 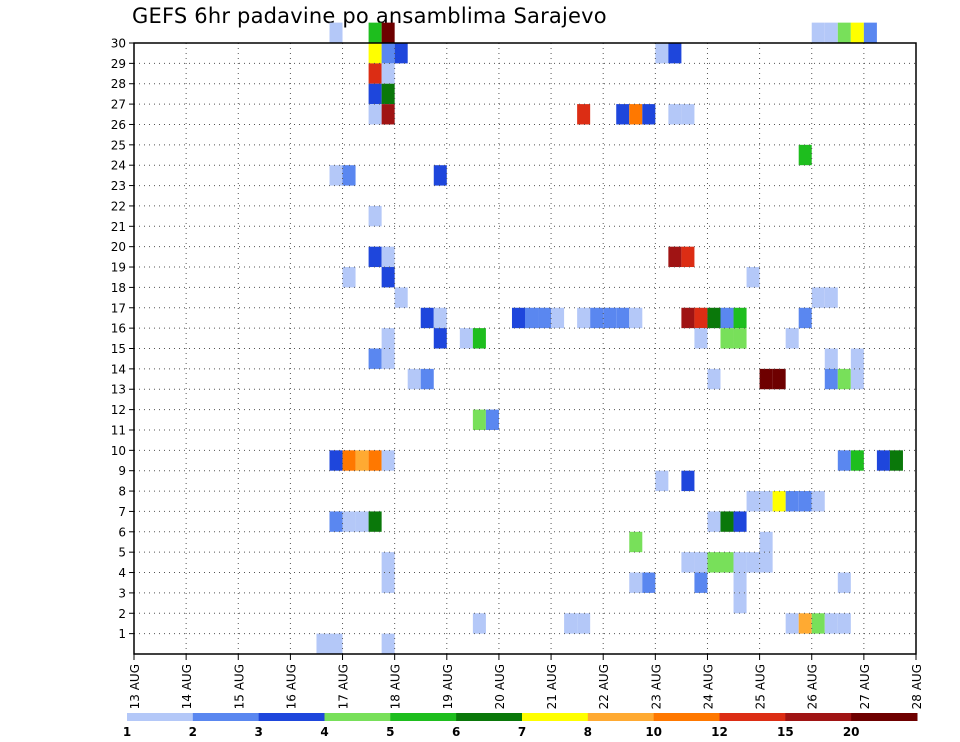 What do you see at coordinates (118, 349) in the screenshot?
I see `y-tick-label: 15` at bounding box center [118, 349].